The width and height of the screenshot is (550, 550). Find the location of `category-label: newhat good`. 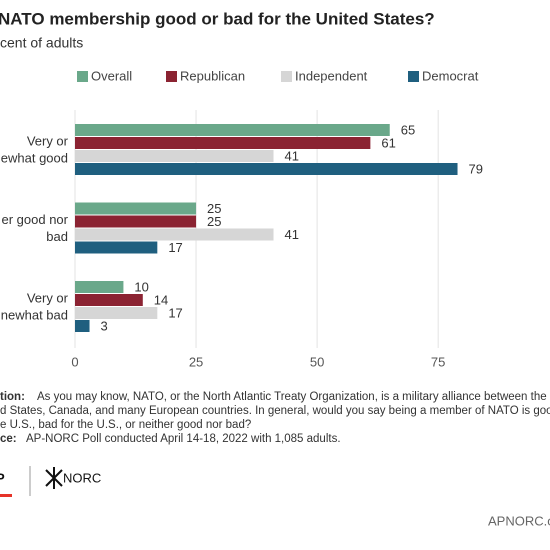

category-label: newhat good is located at coordinates (34, 157).